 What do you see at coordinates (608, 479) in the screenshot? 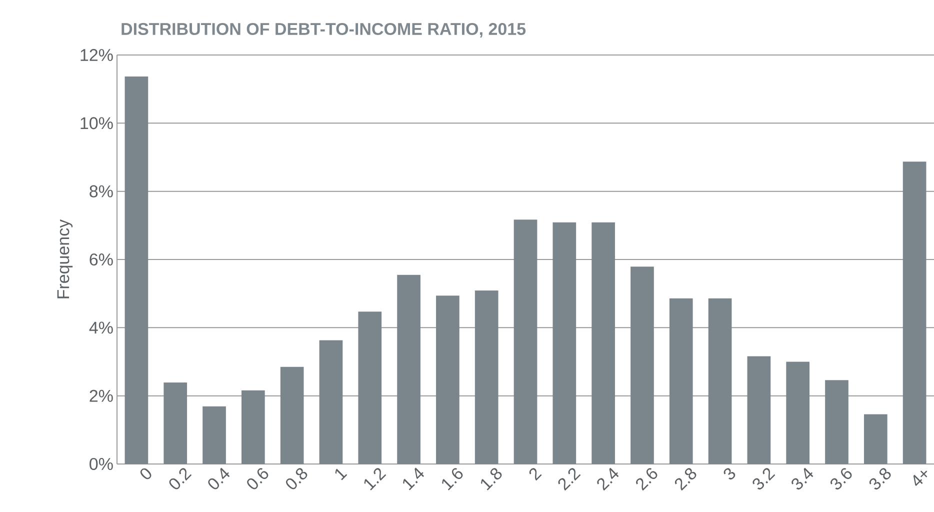
I see `x-tick-label: 2.4` at bounding box center [608, 479].